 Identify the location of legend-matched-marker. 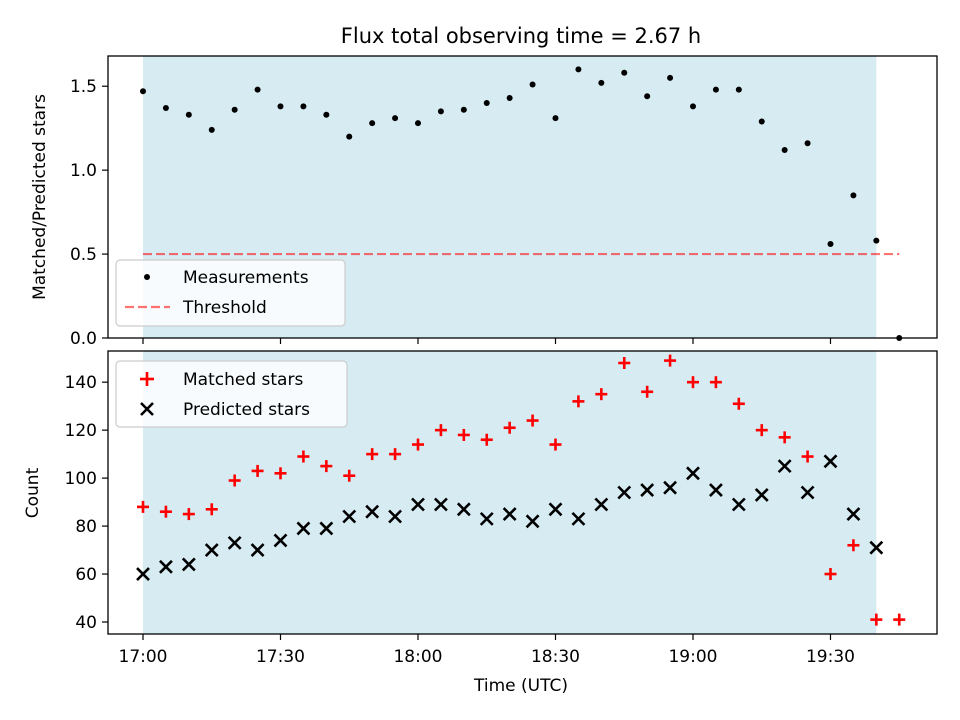
(147, 379).